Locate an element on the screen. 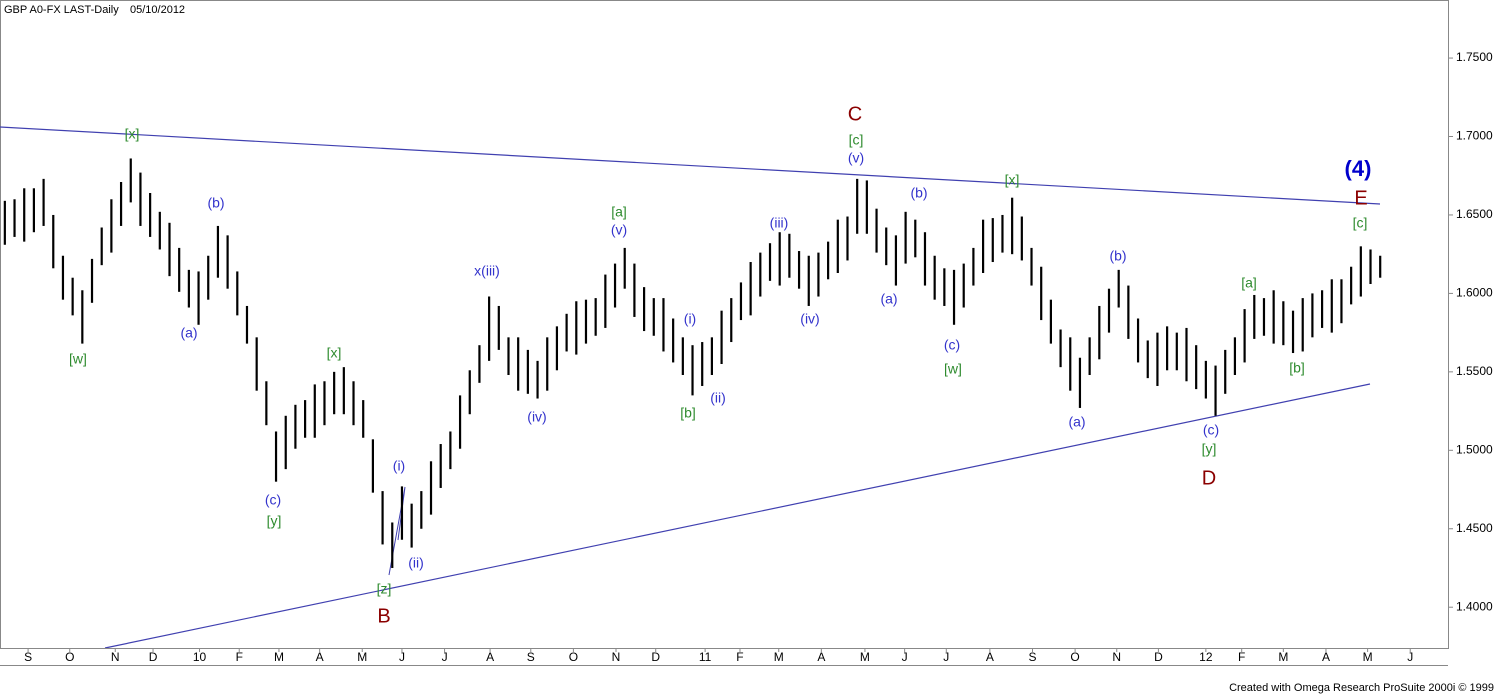 This screenshot has width=1500, height=695. x-tick-label: 11 is located at coordinates (705, 657).